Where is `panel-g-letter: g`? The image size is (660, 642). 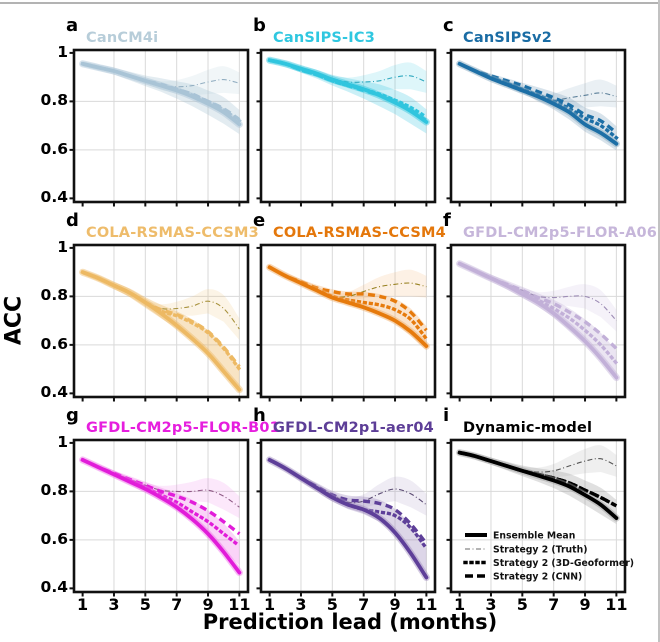
panel-g-letter: g is located at coordinates (72, 415).